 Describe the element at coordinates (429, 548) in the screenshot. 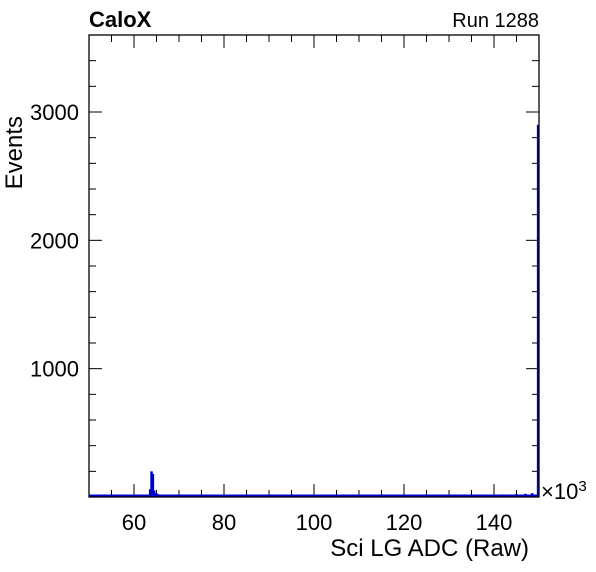

I see `x-axis-label: Sci LG ADC (Raw)` at that location.